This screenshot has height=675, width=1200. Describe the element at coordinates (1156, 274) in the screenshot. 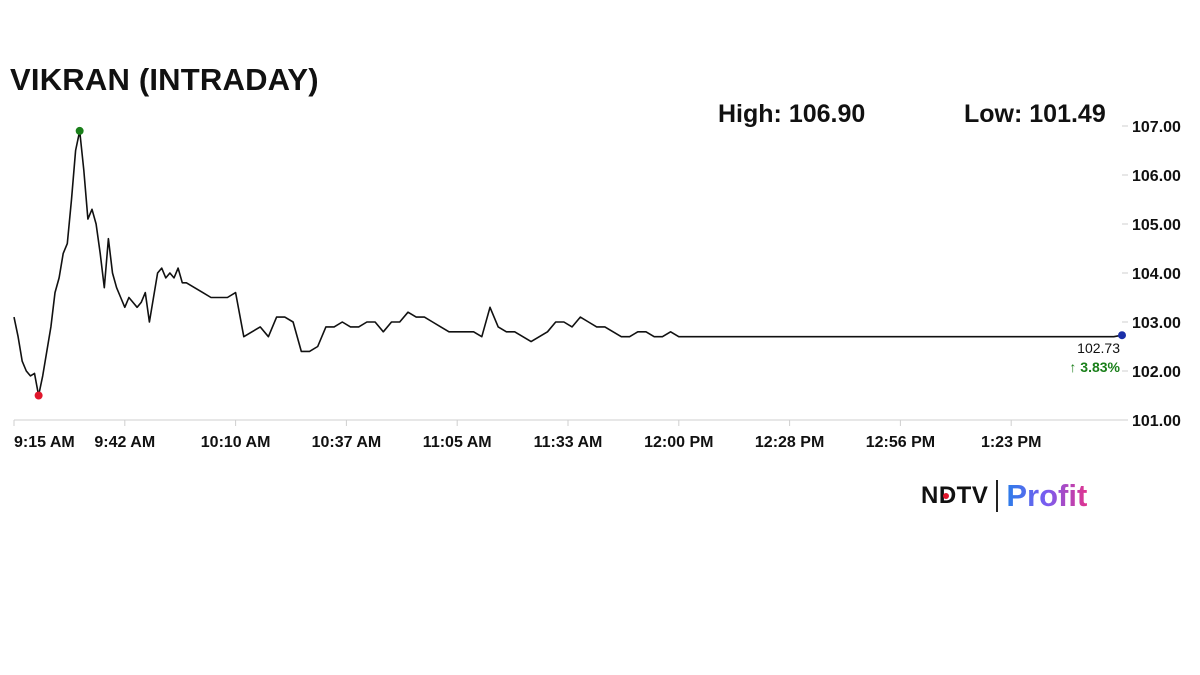

I see `y-tick-label: 104.00` at that location.